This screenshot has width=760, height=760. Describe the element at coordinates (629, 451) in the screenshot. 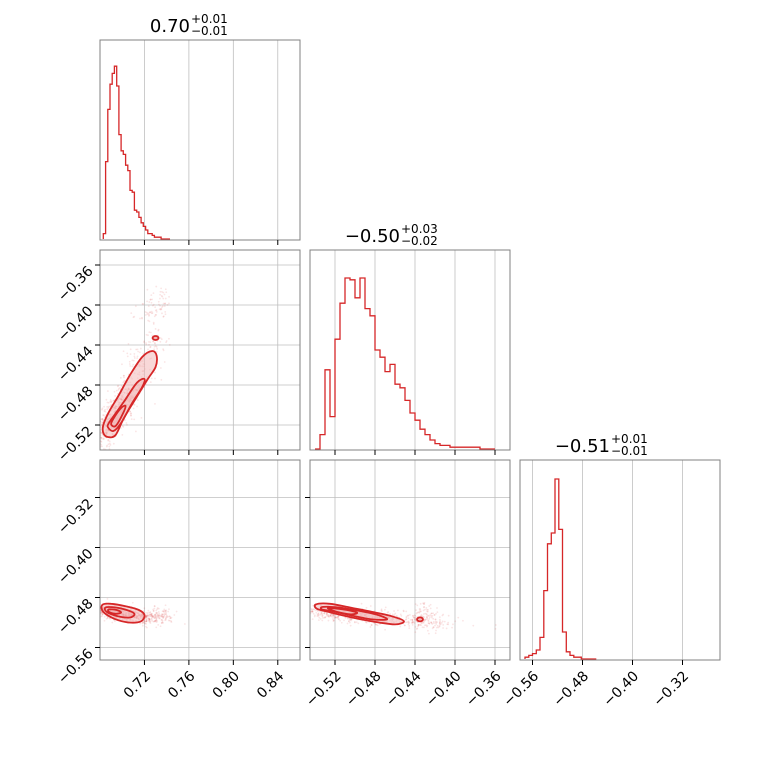

I see `panel-title-lower: −0.01` at that location.